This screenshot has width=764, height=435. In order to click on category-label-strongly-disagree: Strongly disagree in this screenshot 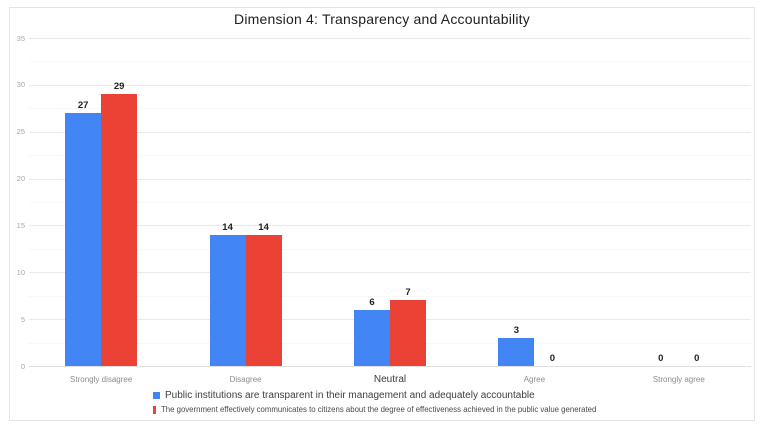, I will do `click(101, 379)`.